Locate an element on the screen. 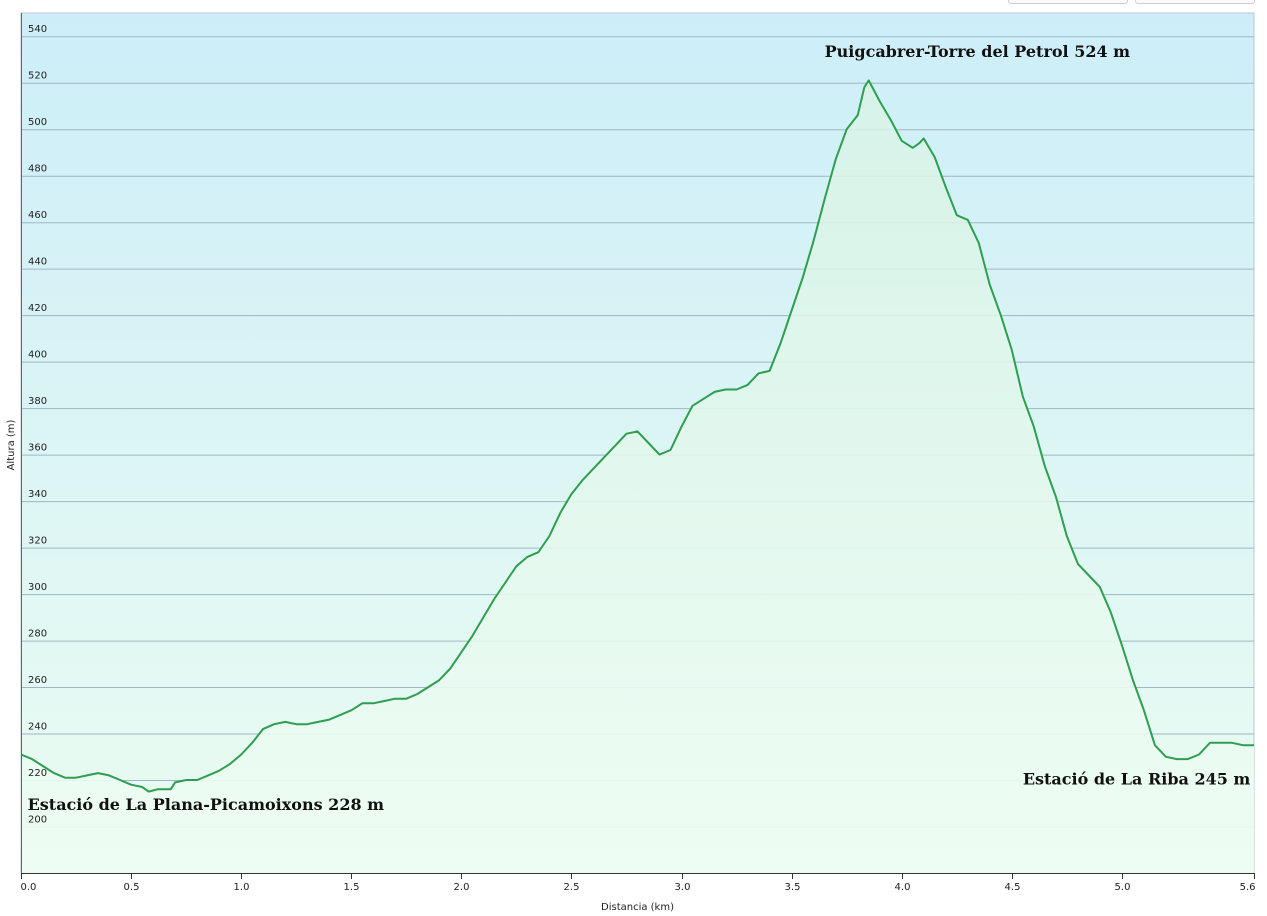  x-tick-label: 3.0 is located at coordinates (683, 887).